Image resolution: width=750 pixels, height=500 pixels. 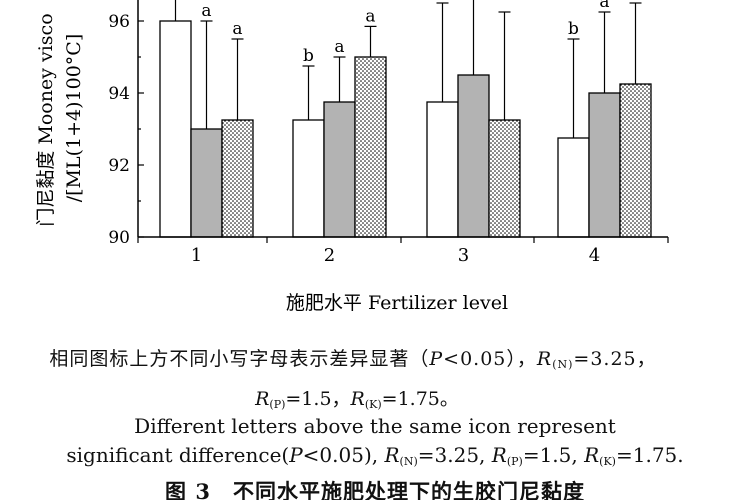 What do you see at coordinates (206, 183) in the screenshot?
I see `bar-g1-s2` at bounding box center [206, 183].